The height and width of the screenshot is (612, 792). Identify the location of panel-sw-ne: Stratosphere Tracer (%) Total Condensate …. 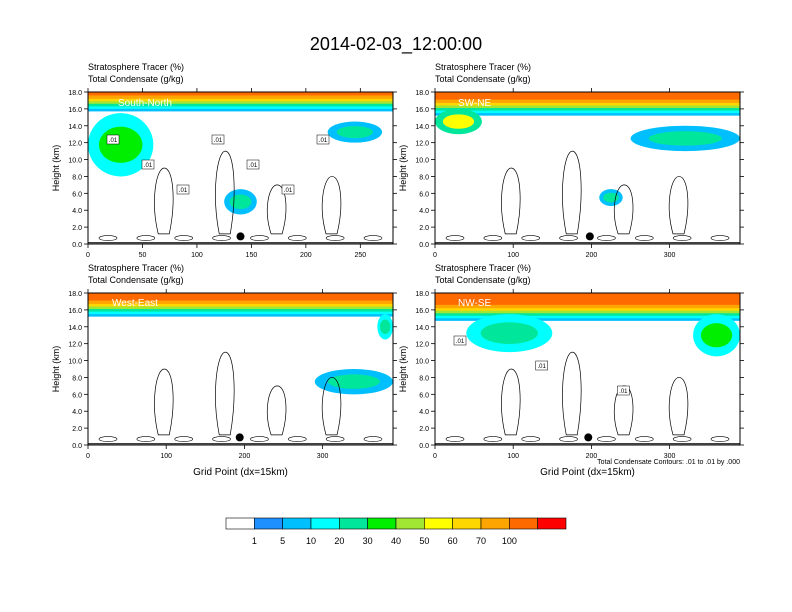
(571, 160).